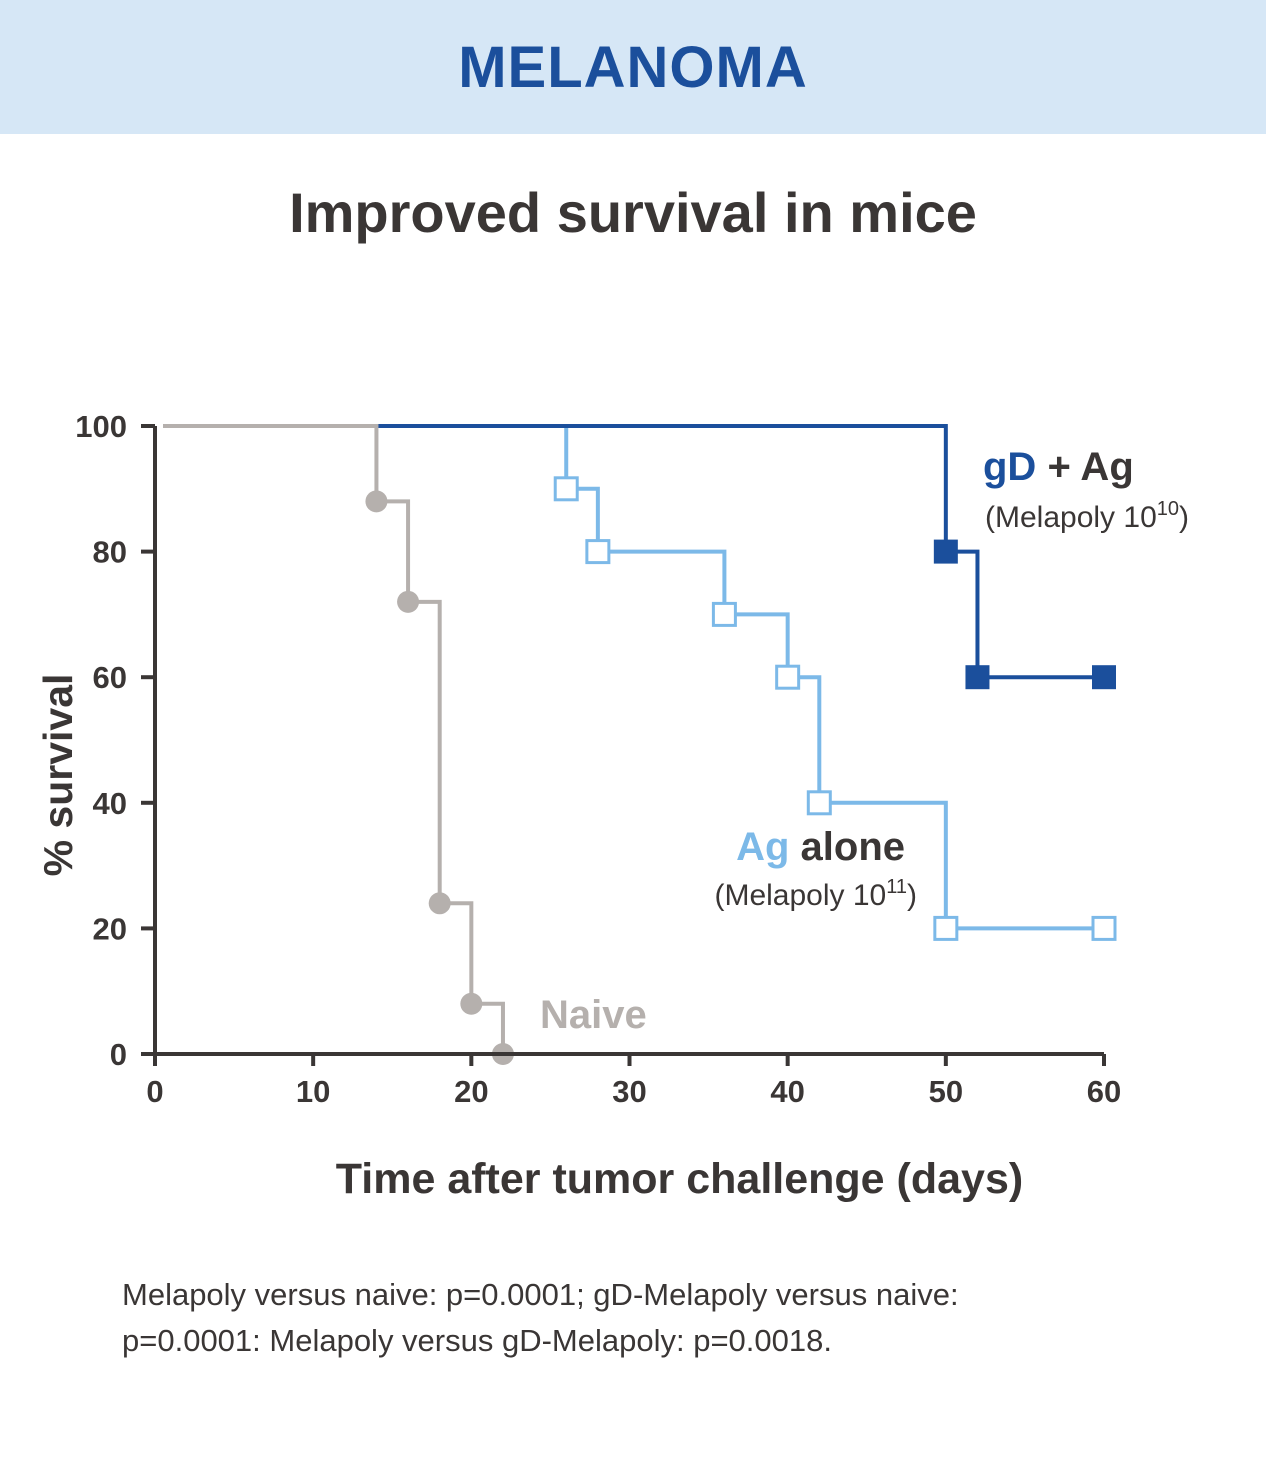  I want to click on x-tick-label: 10, so click(313, 1091).